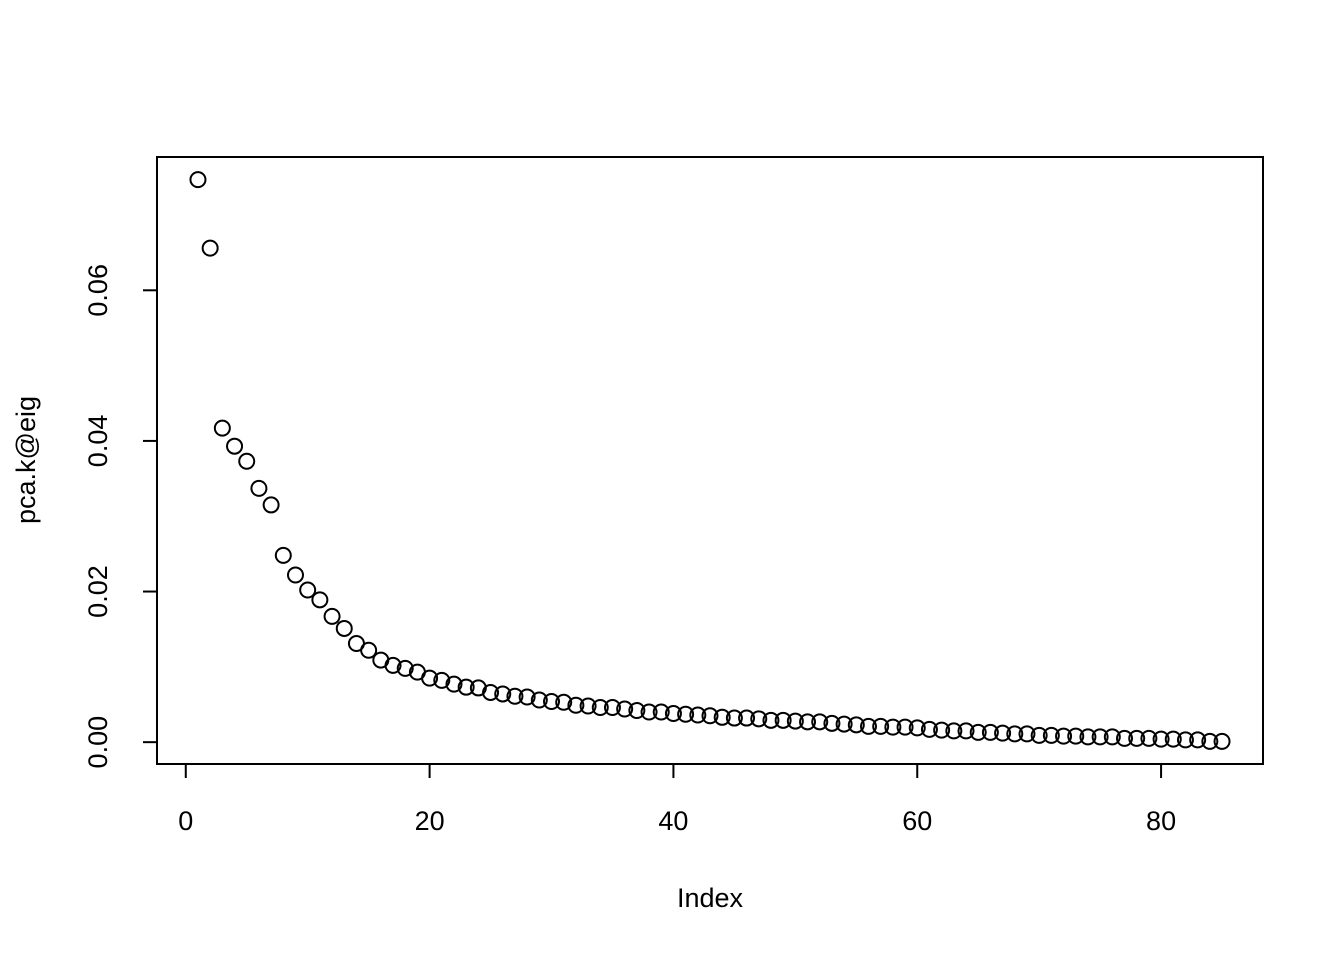 The image size is (1344, 965). Describe the element at coordinates (1161, 821) in the screenshot. I see `x-tick-label: 80` at that location.